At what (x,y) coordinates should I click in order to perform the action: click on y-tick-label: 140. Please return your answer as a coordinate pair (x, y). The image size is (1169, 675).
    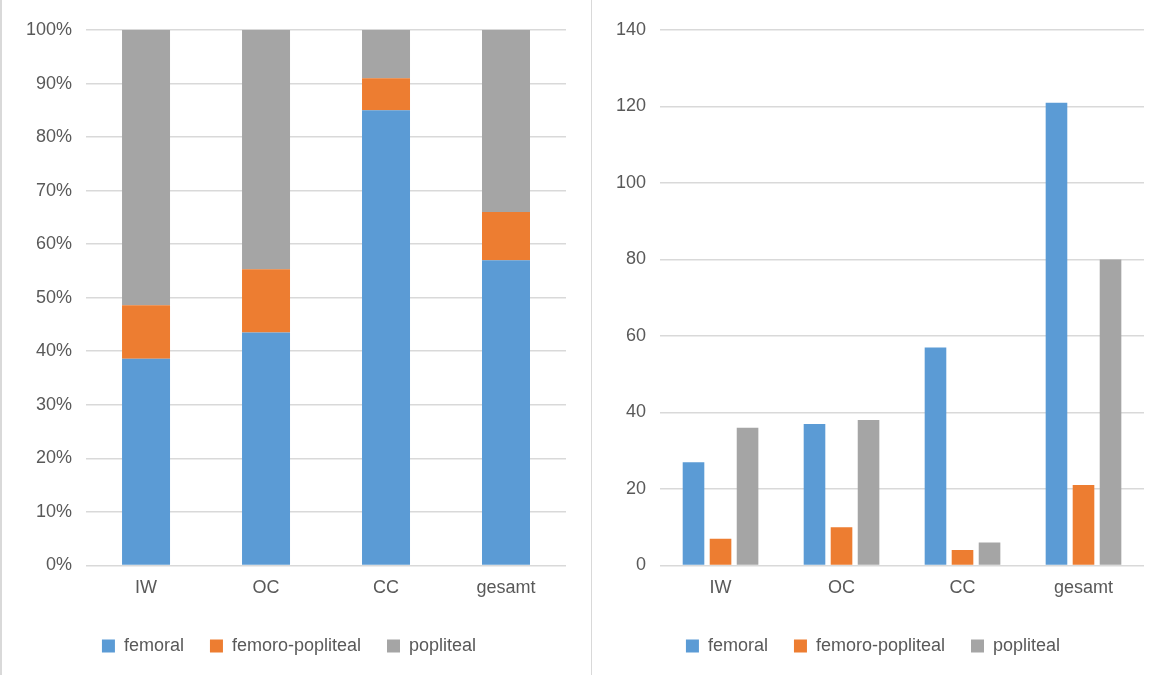
    Looking at the image, I should click on (631, 28).